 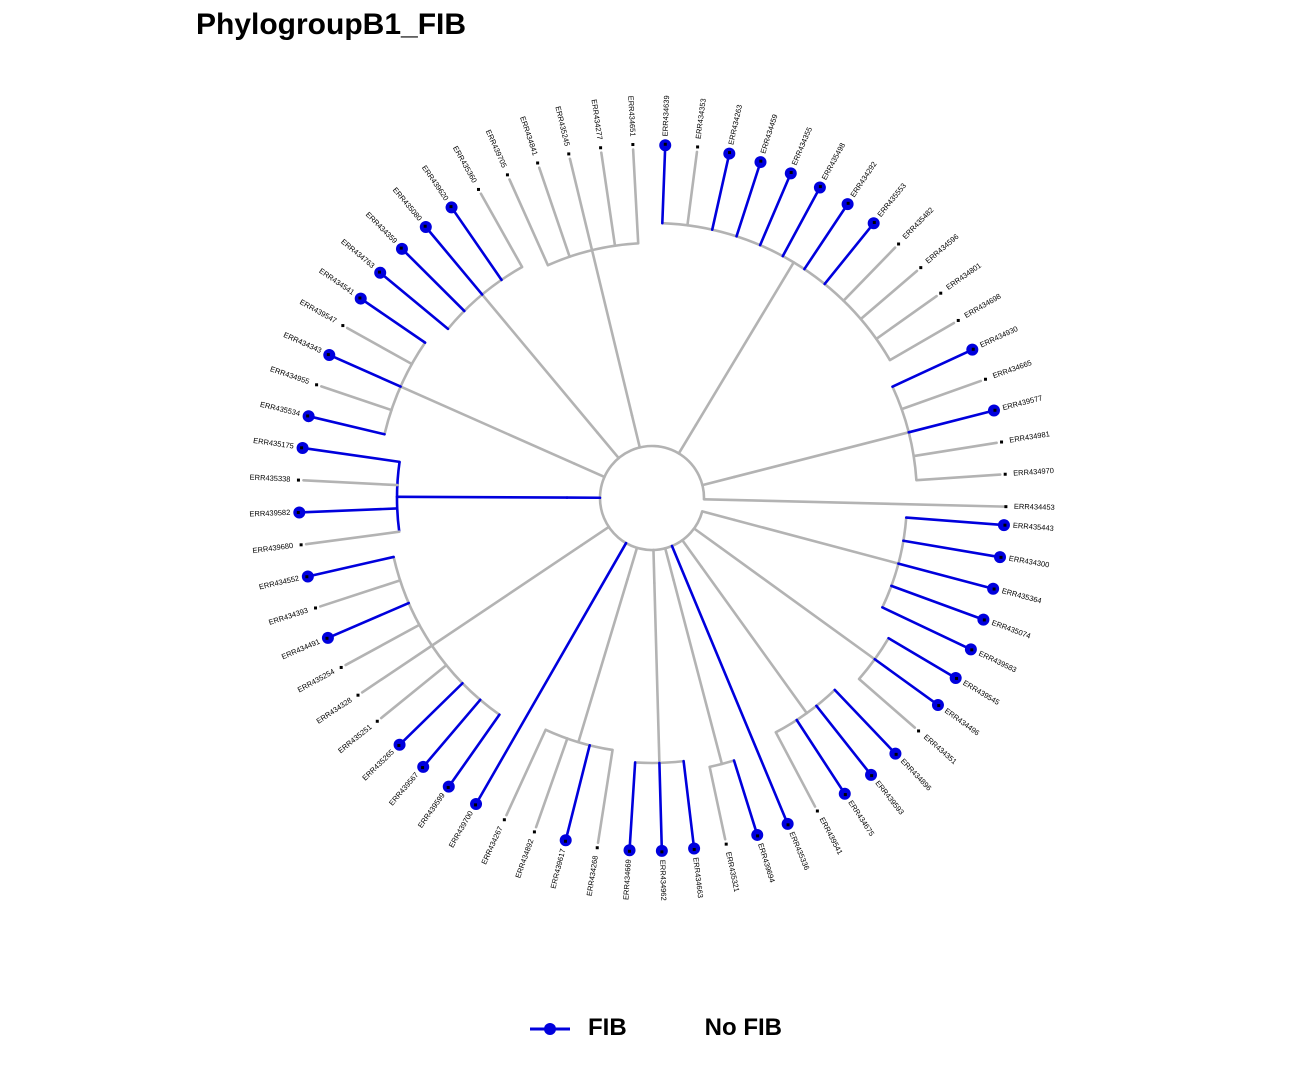 I want to click on tip-label: ERR439620, so click(x=435, y=183).